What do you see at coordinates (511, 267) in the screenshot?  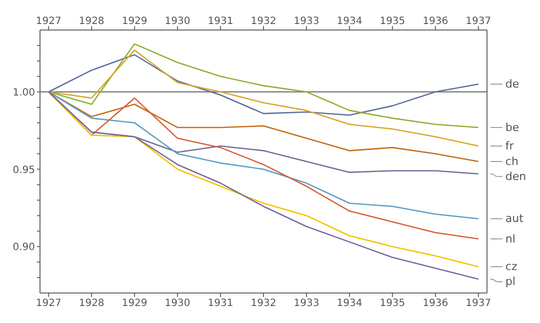 I see `text: cz` at bounding box center [511, 267].